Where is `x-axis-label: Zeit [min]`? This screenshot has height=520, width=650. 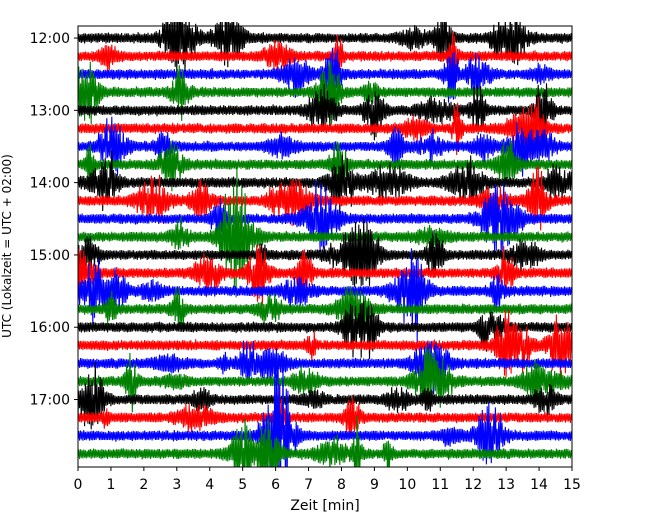 x-axis-label: Zeit [min] is located at coordinates (324, 506).